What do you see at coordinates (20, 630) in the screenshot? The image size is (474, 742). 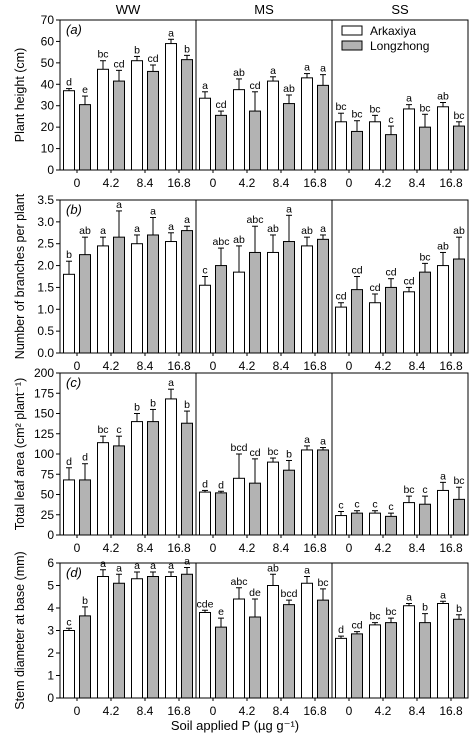 I see `y-axis-title: Stem diameter at base (mm)` at bounding box center [20, 630].